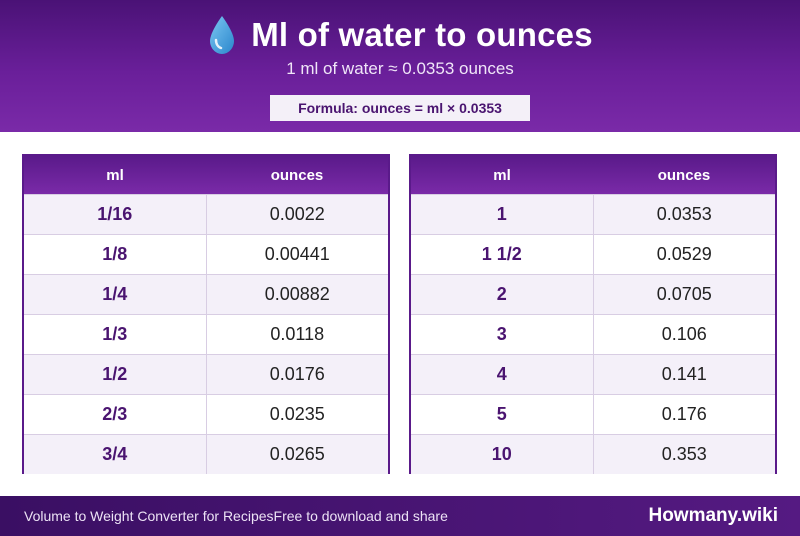 The height and width of the screenshot is (536, 800). I want to click on ounces-cell: 0.0118, so click(297, 334).